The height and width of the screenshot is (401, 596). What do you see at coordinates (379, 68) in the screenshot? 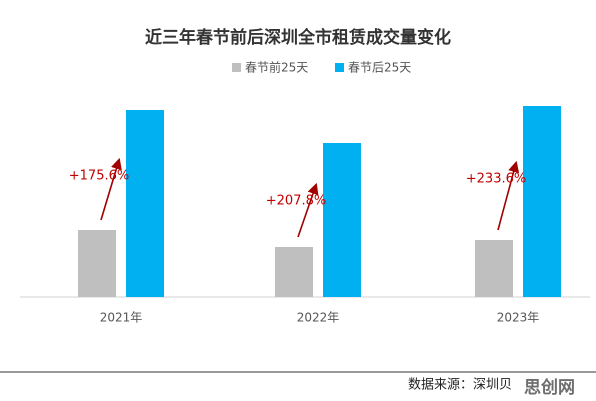
I see `legend-label: 春节后25天` at bounding box center [379, 68].